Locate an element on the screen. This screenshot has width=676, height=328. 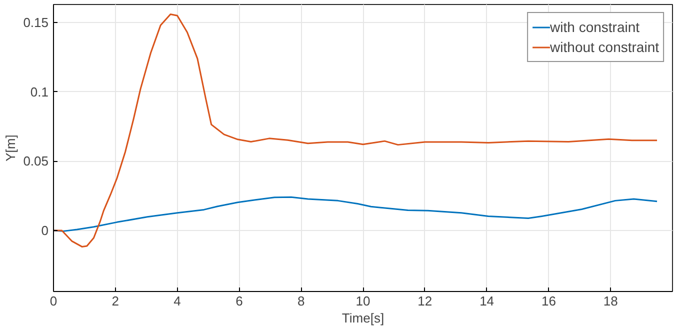
x-tick-label: 14 is located at coordinates (487, 301).